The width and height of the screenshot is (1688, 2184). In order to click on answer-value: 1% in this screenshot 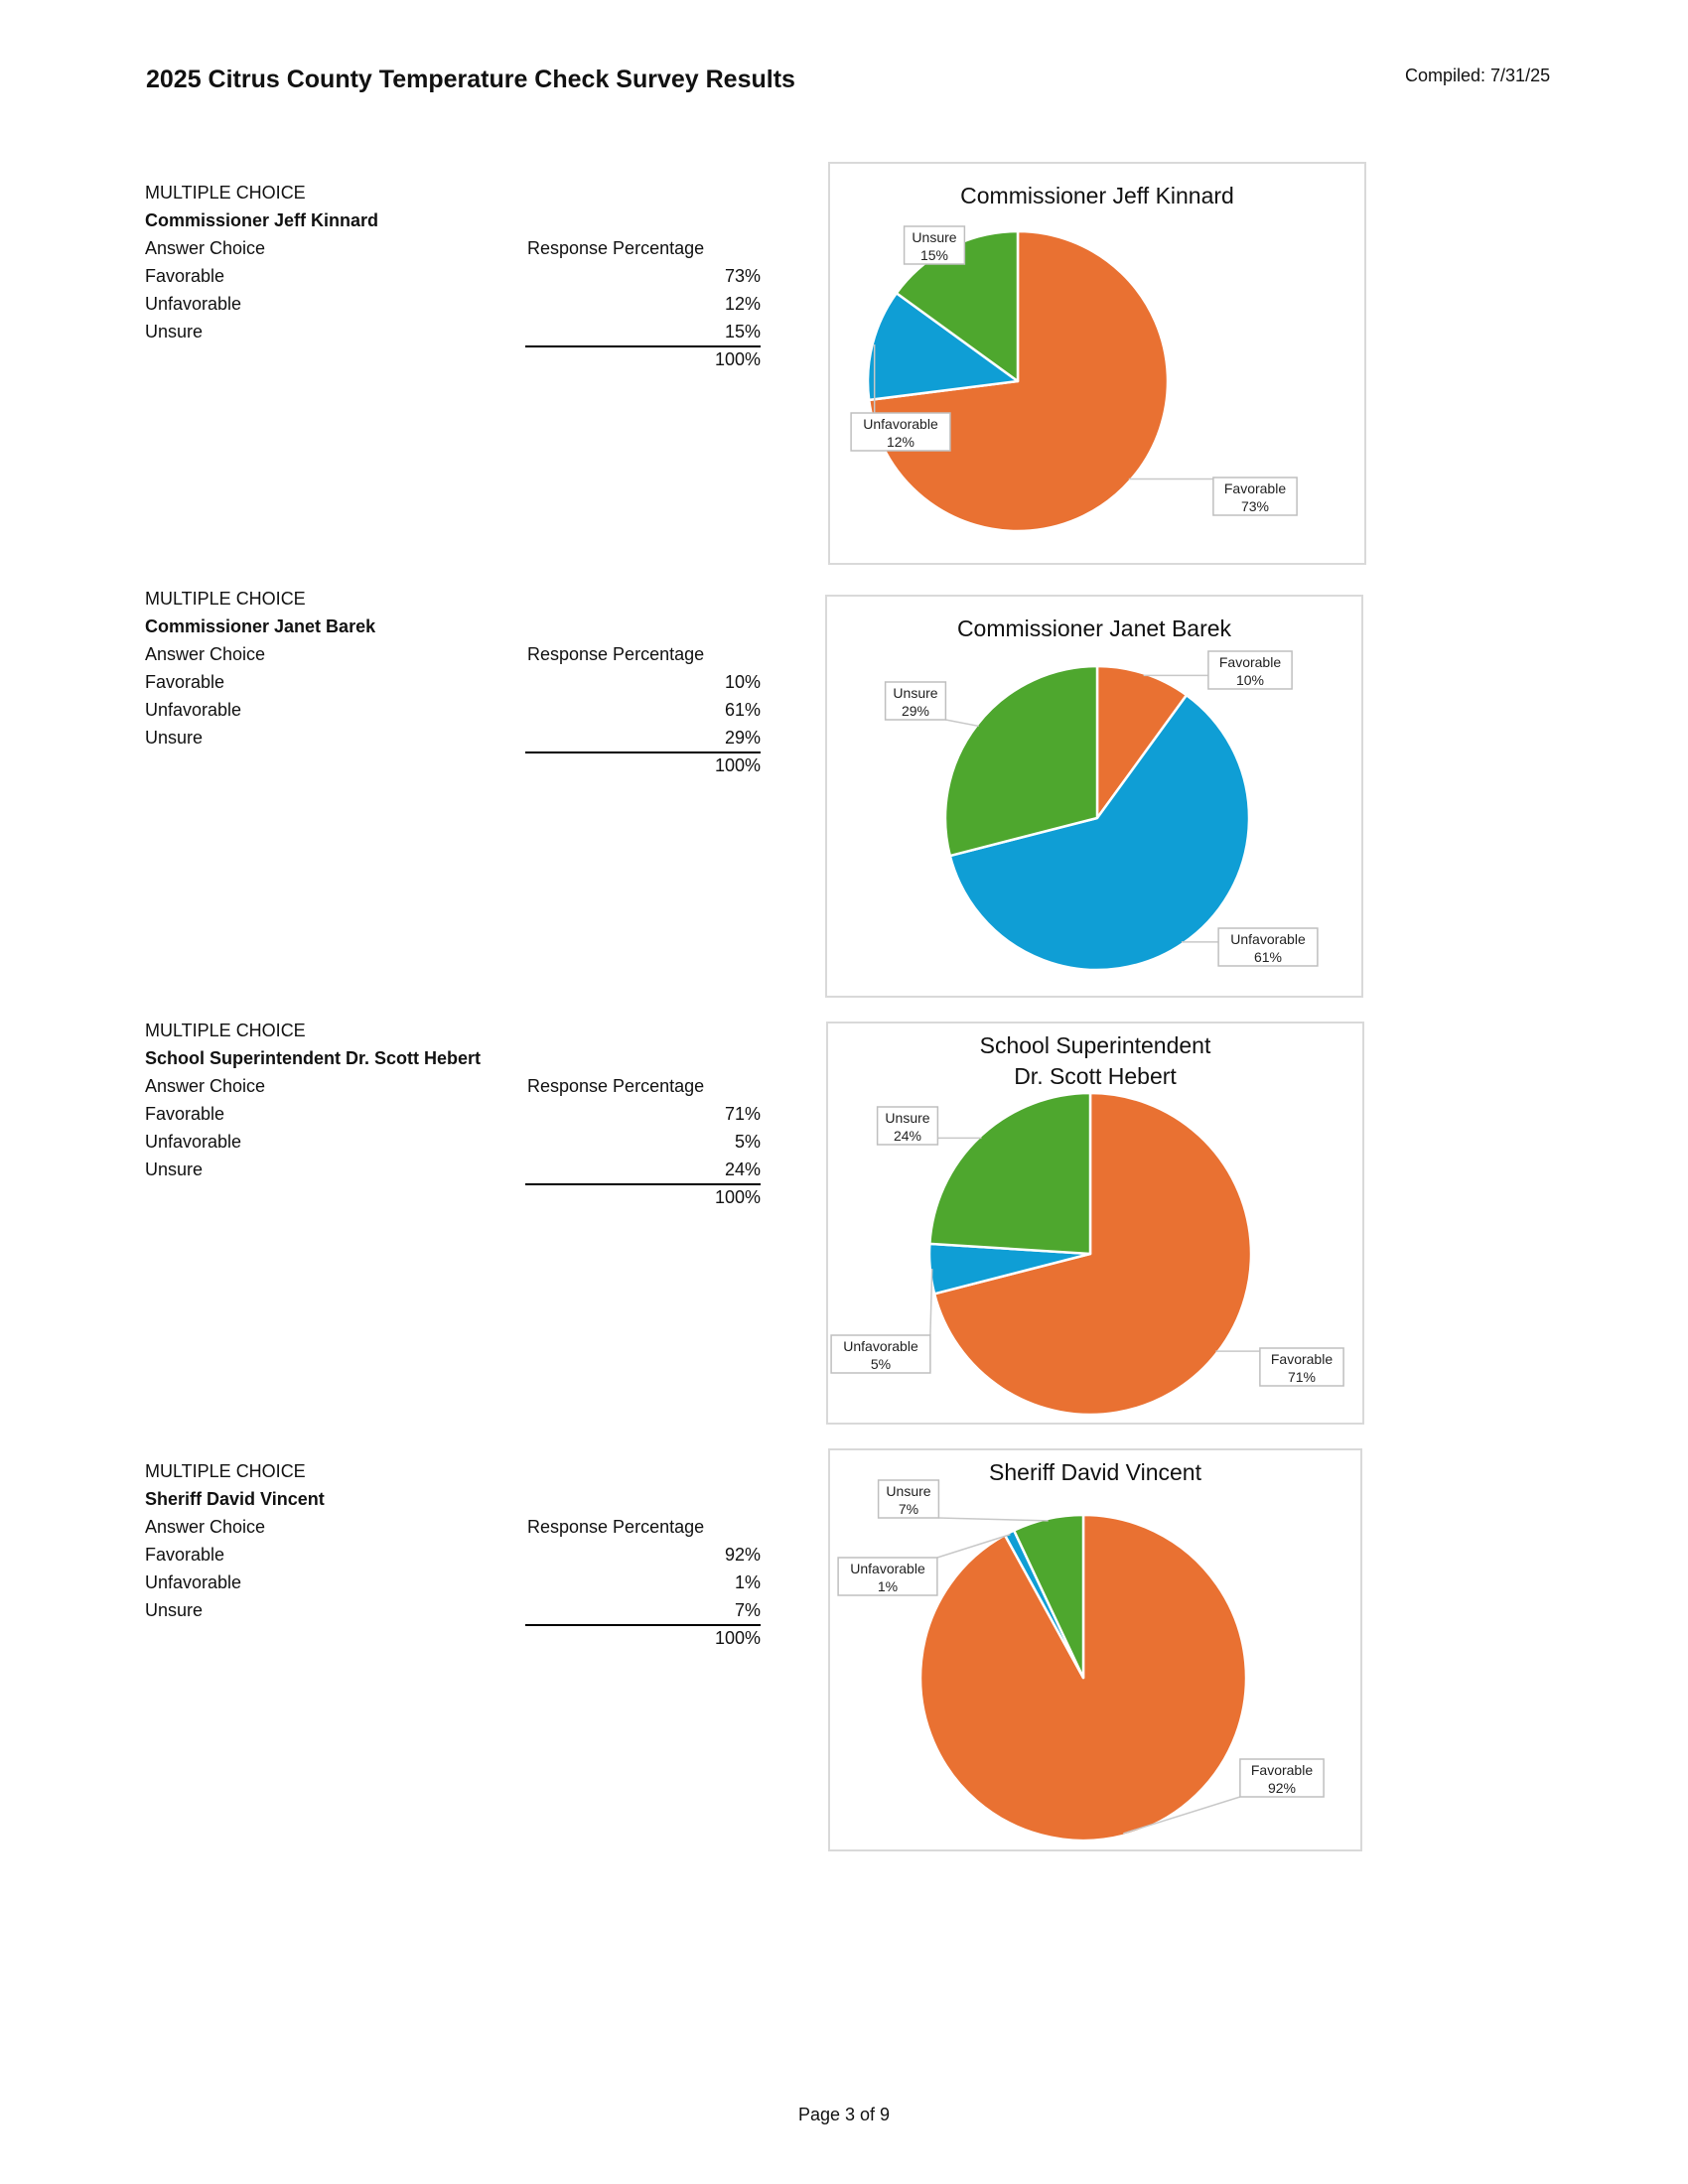, I will do `click(747, 1582)`.